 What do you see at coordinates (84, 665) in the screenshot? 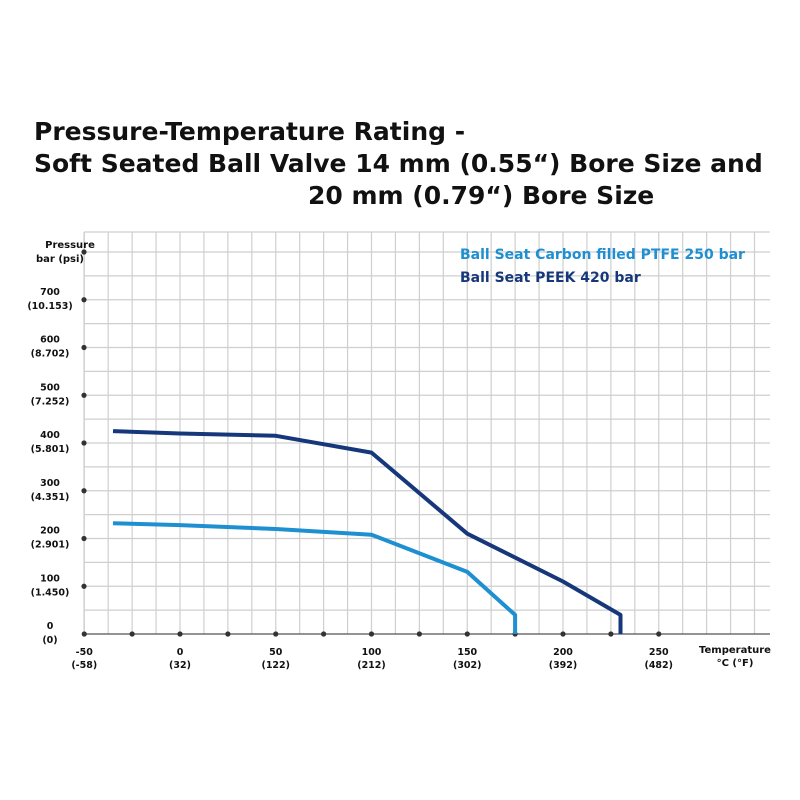
I see `x-tick-sublabel: (-58)` at bounding box center [84, 665].